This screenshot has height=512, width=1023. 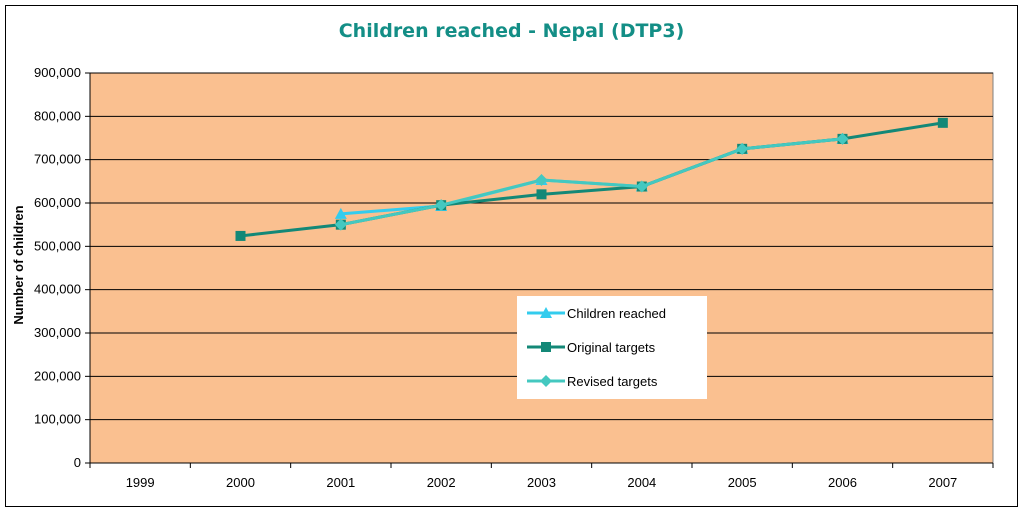 What do you see at coordinates (641, 482) in the screenshot?
I see `x-tick-label: 2004` at bounding box center [641, 482].